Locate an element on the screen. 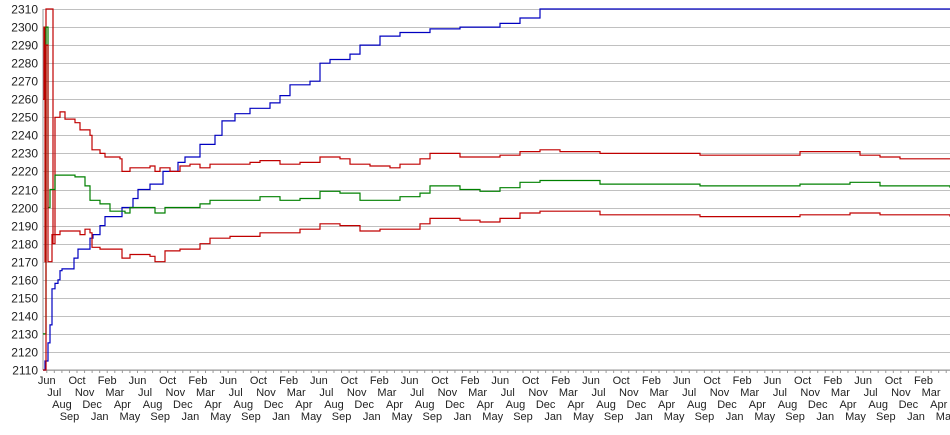 This screenshot has width=950, height=435. y-tick-label: 2160 is located at coordinates (24, 281).